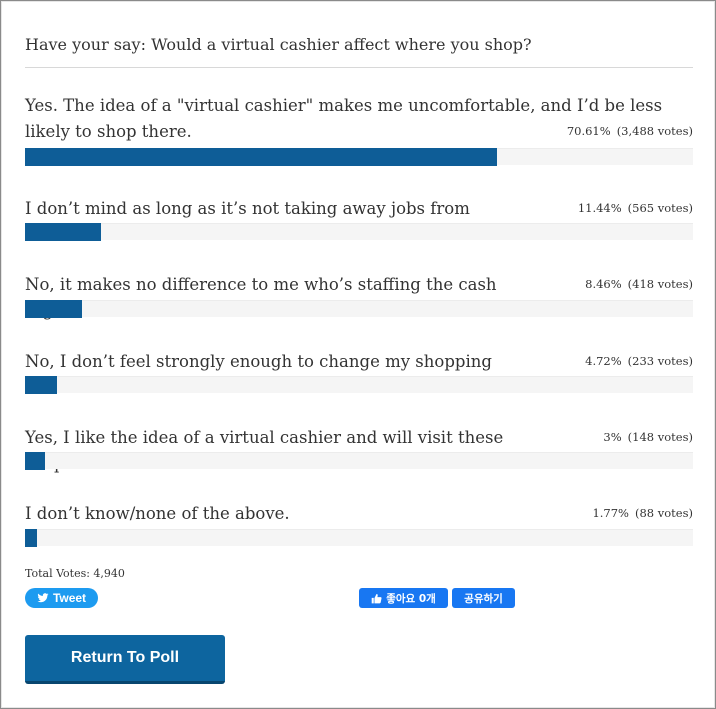 Image resolution: width=716 pixels, height=709 pixels. Describe the element at coordinates (588, 131) in the screenshot. I see `answer-percent: 70.61%` at that location.